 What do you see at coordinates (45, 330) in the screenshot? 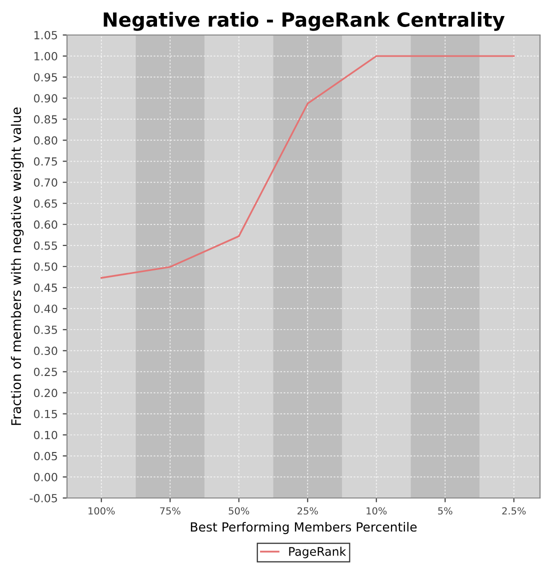
I see `y-tick-label: 0.35` at bounding box center [45, 330].